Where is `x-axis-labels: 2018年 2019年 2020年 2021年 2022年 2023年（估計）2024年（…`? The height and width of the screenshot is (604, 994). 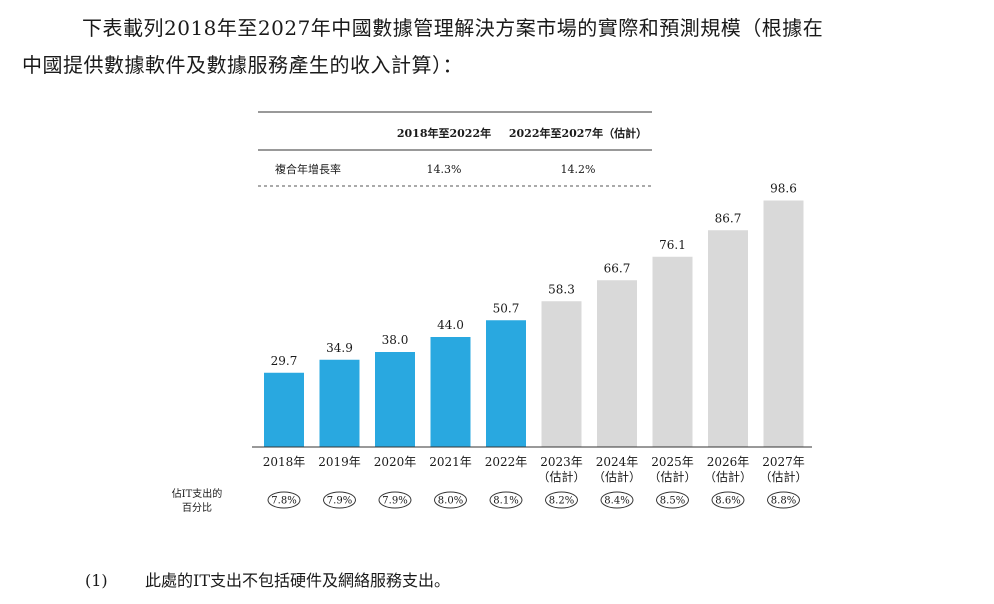
x-axis-labels: 2018年 2019年 2020年 2021年 2022年 2023年（估計）2024年（… is located at coordinates (535, 469).